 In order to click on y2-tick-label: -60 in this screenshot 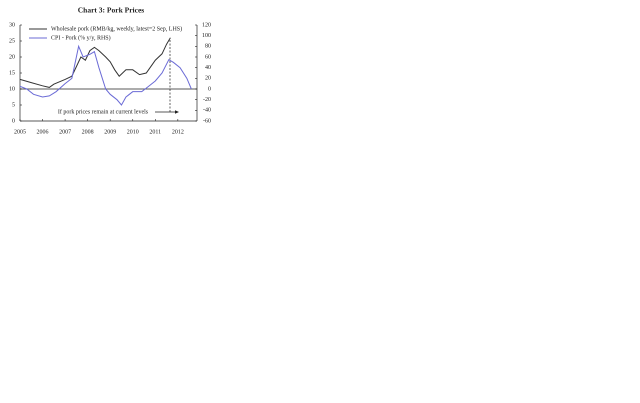, I will do `click(207, 121)`.